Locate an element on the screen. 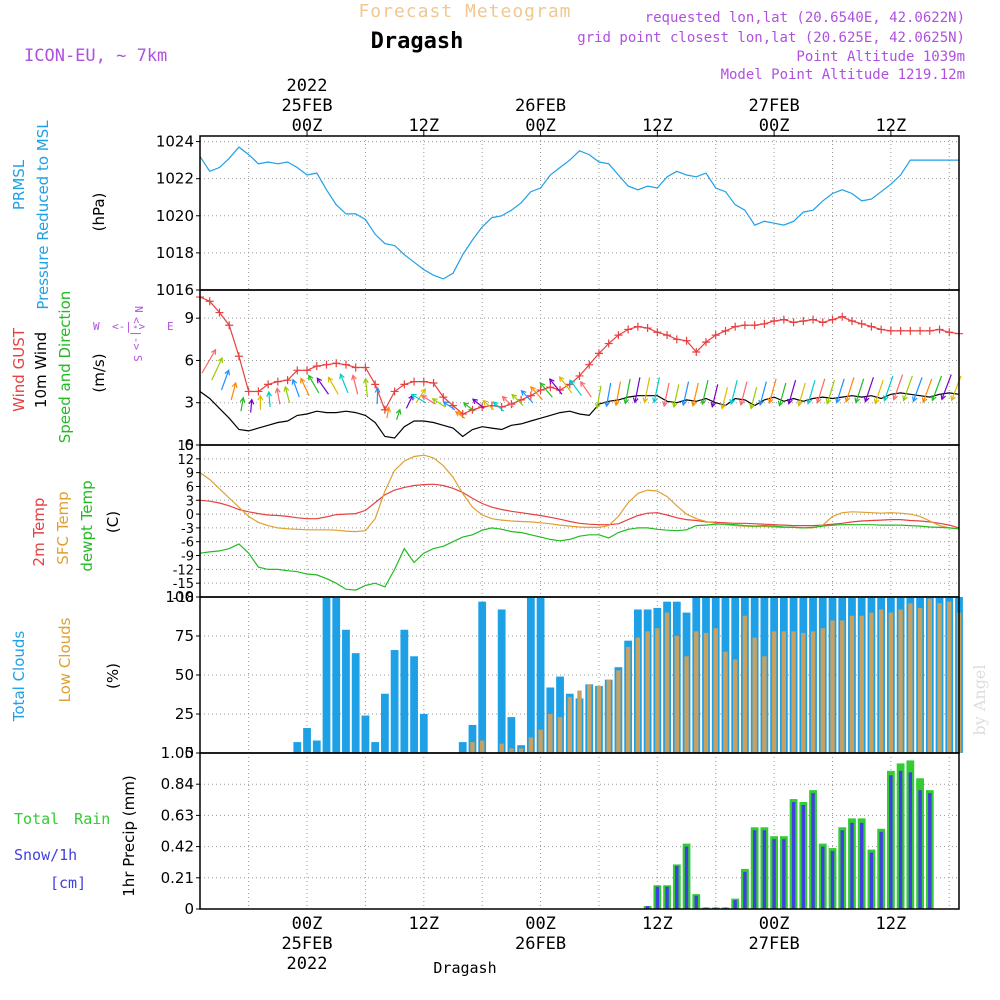  t2m-label: 2m Temp is located at coordinates (39, 532).